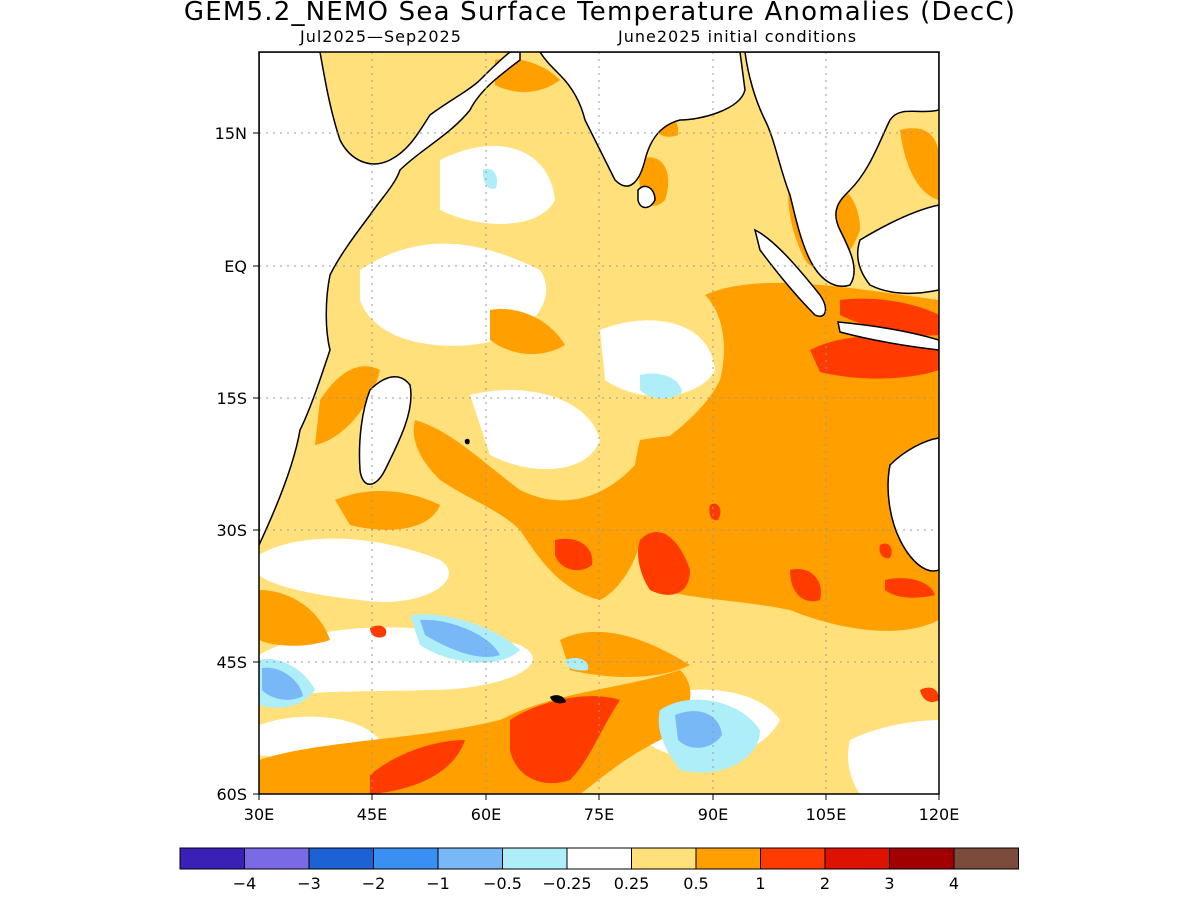 This screenshot has width=1200, height=900. I want to click on field-orange-mozambique, so click(347, 405).